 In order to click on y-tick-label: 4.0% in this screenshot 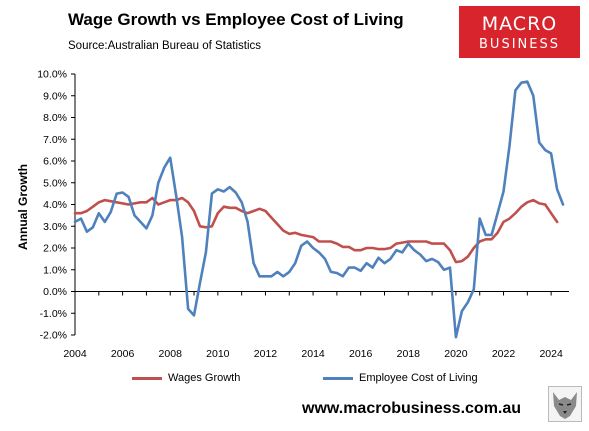, I will do `click(55, 205)`.